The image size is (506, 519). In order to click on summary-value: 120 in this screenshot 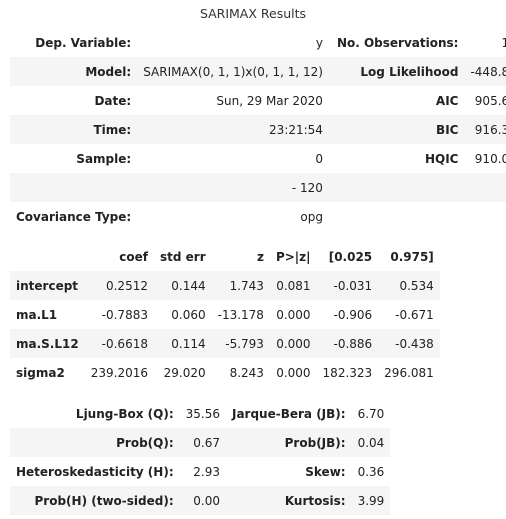, I will do `click(503, 42)`.